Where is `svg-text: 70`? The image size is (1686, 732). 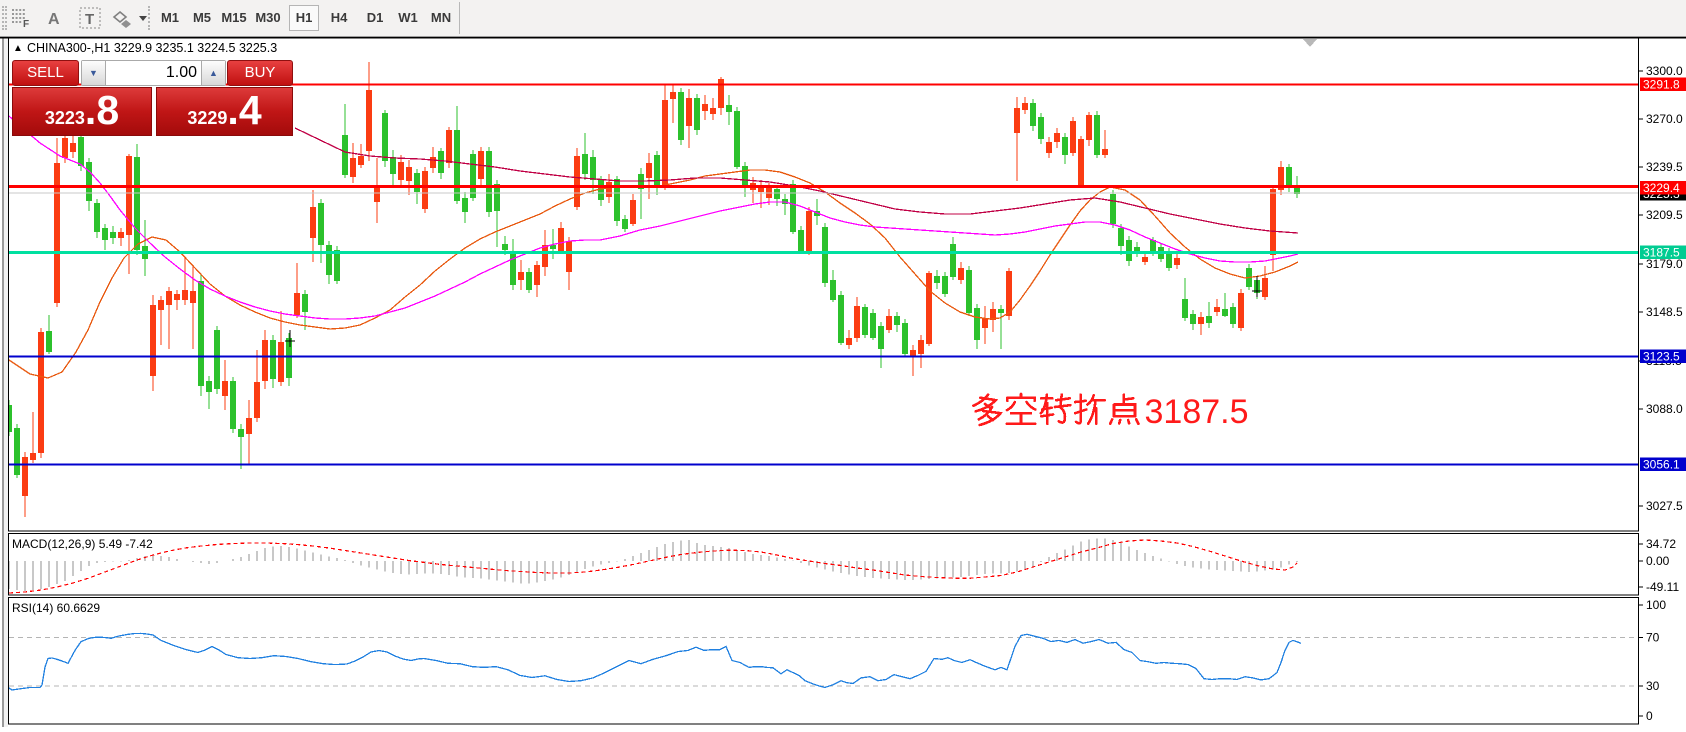
svg-text: 70 is located at coordinates (1653, 638).